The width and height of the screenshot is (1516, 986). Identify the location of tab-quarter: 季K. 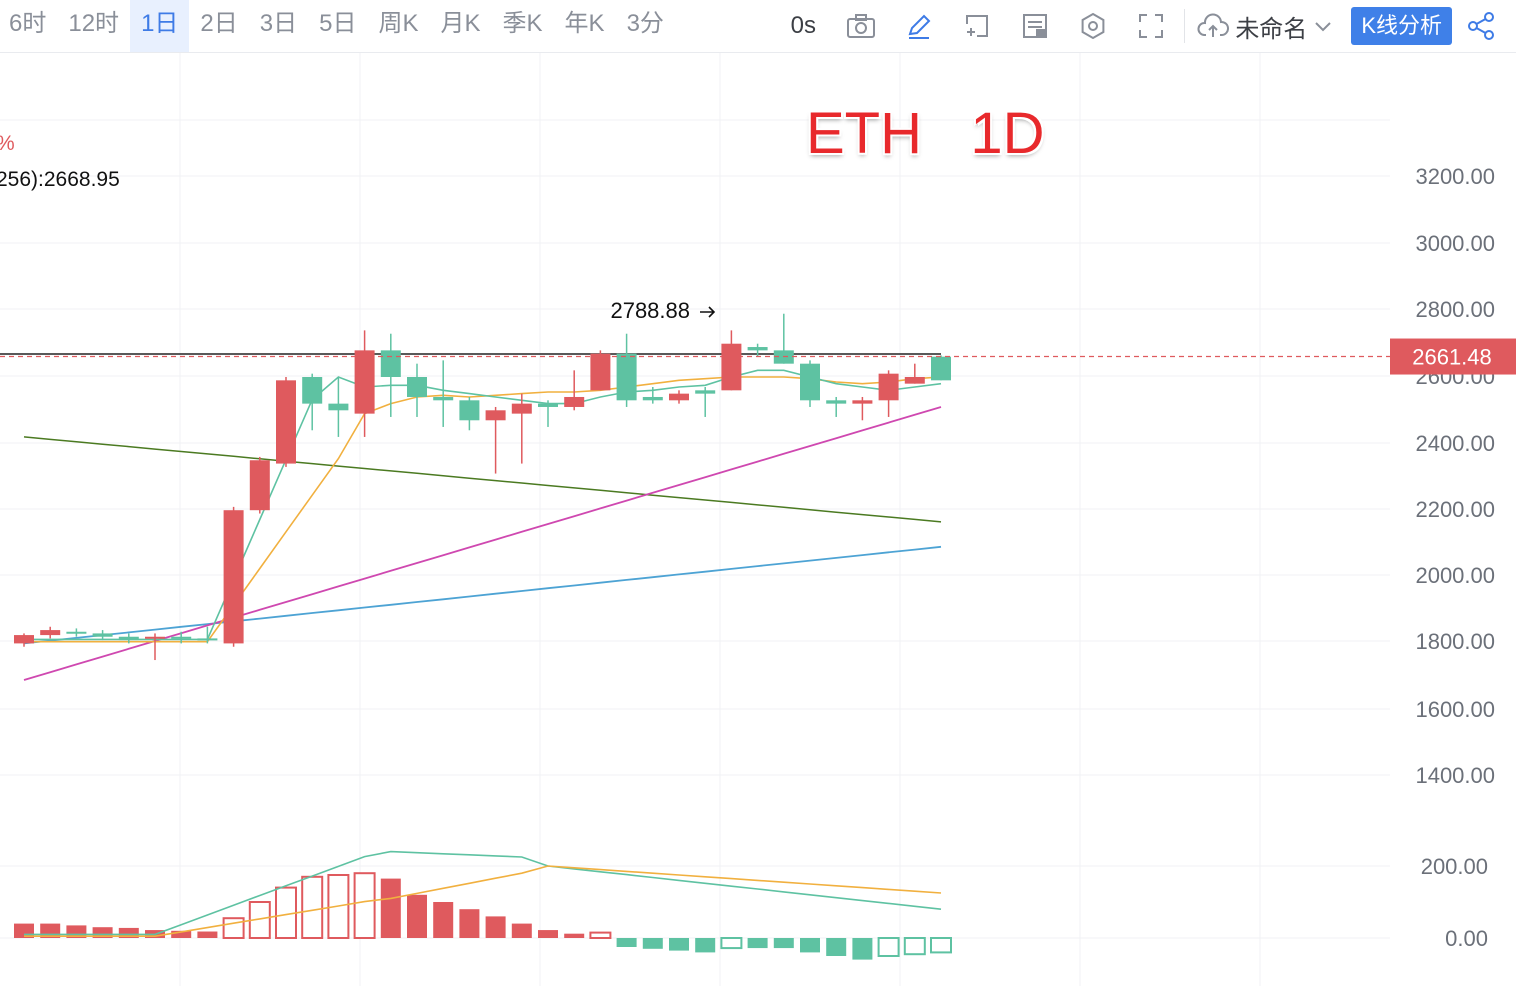
(522, 23).